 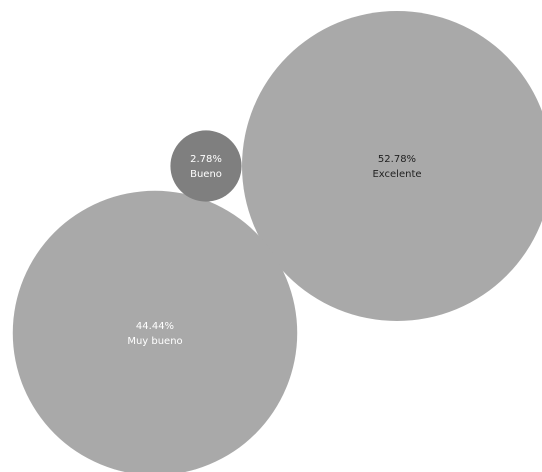 I want to click on bubble-value-label: 52.78%, so click(x=397, y=159).